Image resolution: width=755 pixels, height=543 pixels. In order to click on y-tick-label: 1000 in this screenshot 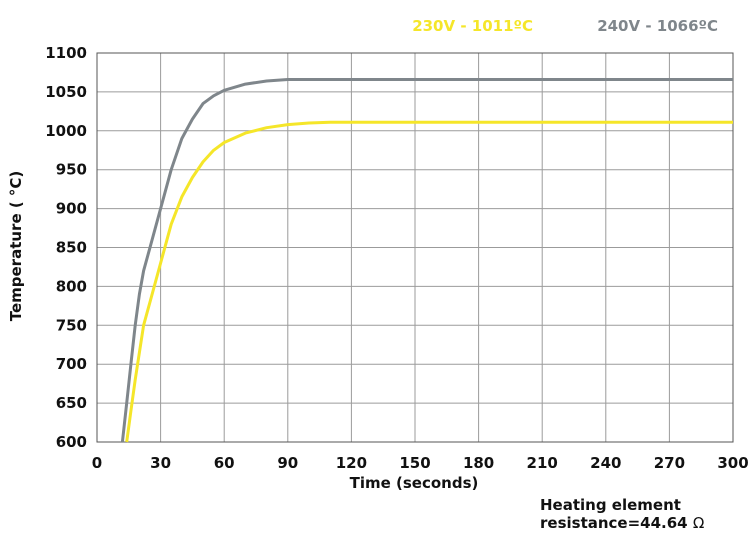, I will do `click(66, 131)`.